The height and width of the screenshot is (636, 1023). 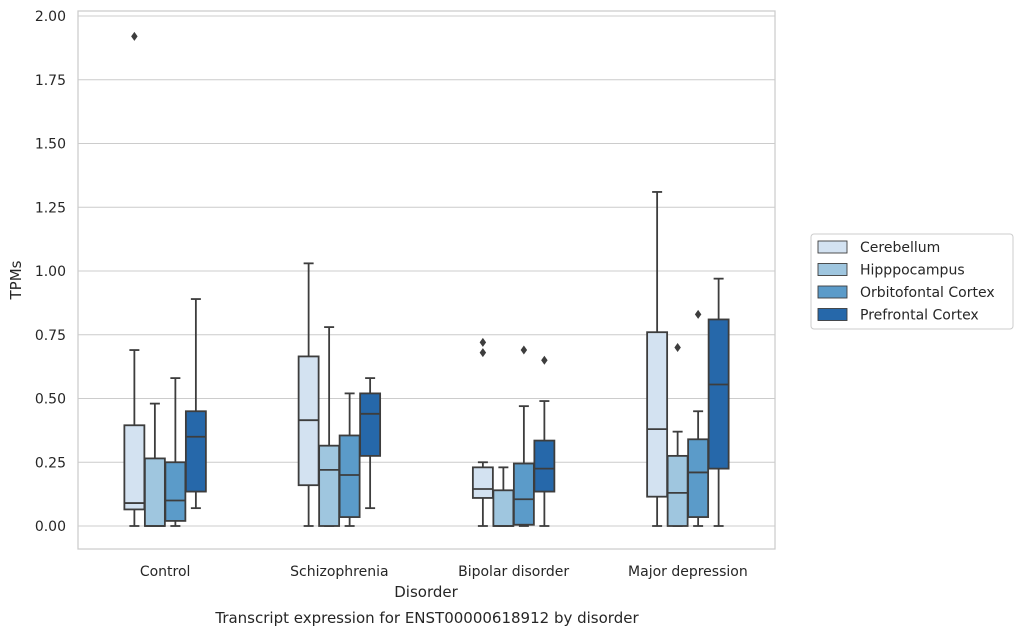 What do you see at coordinates (900, 248) in the screenshot?
I see `legend-label: Cerebellum` at bounding box center [900, 248].